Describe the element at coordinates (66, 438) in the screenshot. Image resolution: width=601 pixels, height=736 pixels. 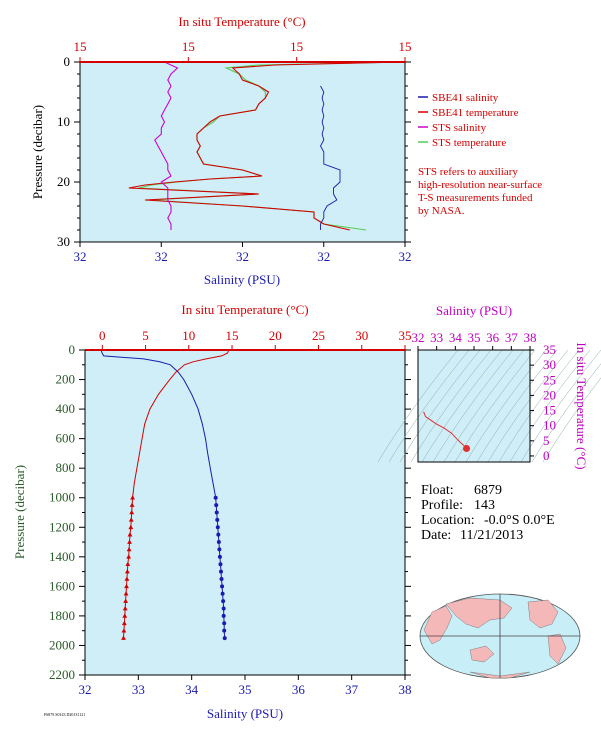
I see `bottom-pressure-tick-label: 600` at that location.